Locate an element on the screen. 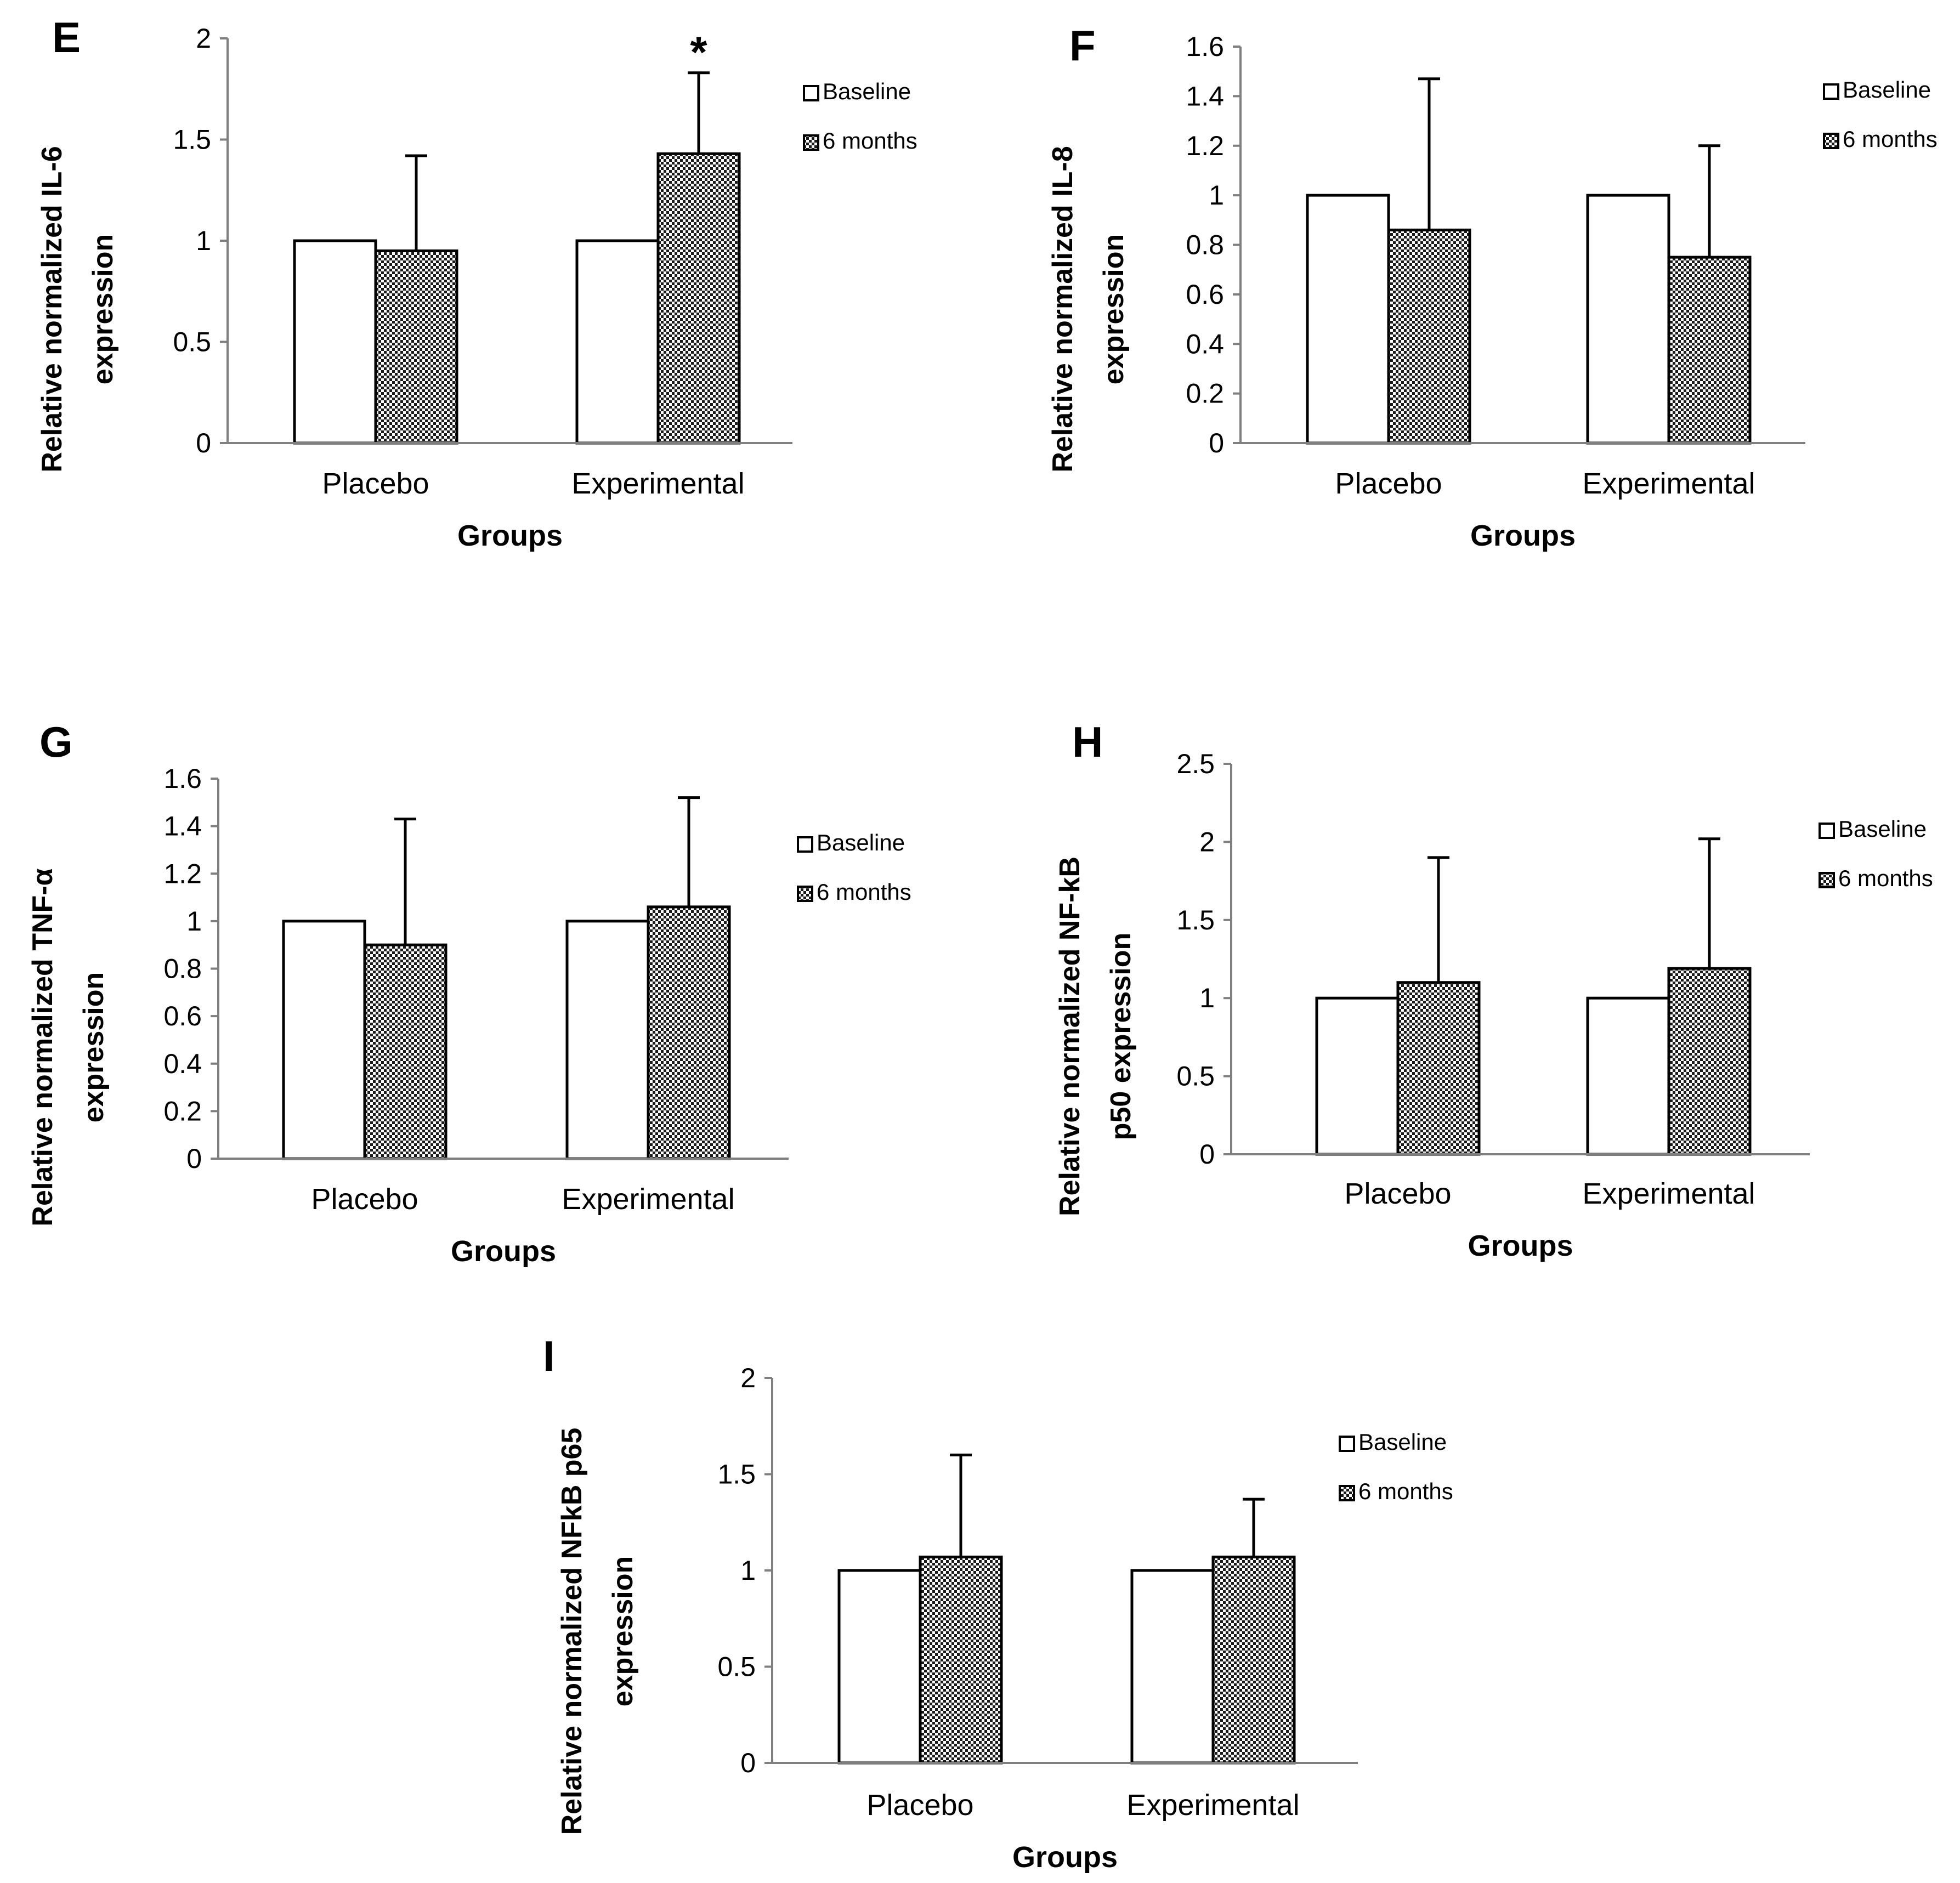 The width and height of the screenshot is (1960, 1883). y-tick-label: 0.6 is located at coordinates (1205, 294).